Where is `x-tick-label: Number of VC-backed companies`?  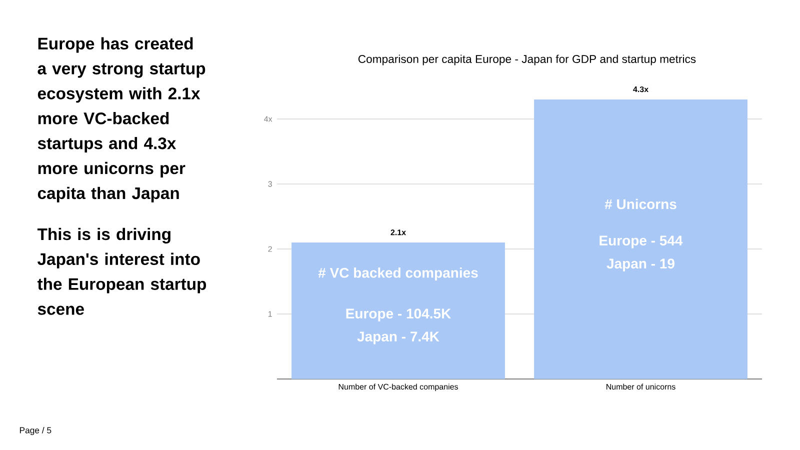 x-tick-label: Number of VC-backed companies is located at coordinates (398, 388).